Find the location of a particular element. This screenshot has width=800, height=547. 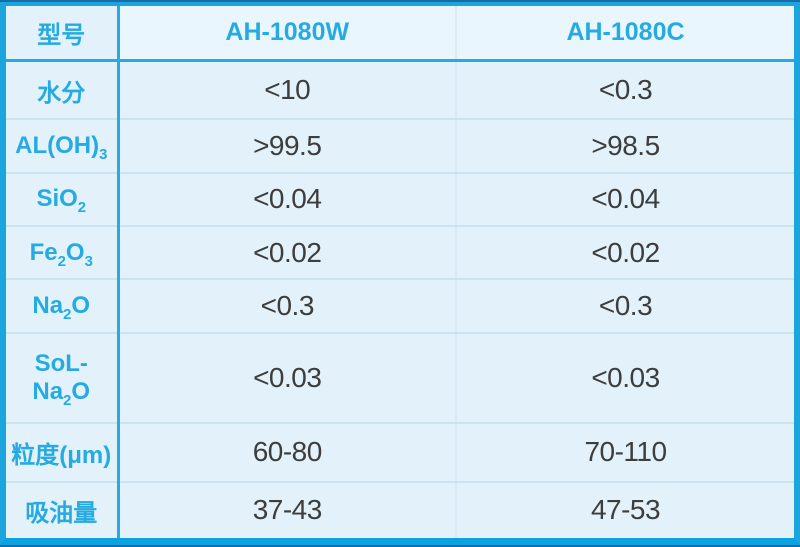

header-row: 型号 AH-1080W AH-1080C is located at coordinates (400, 34).